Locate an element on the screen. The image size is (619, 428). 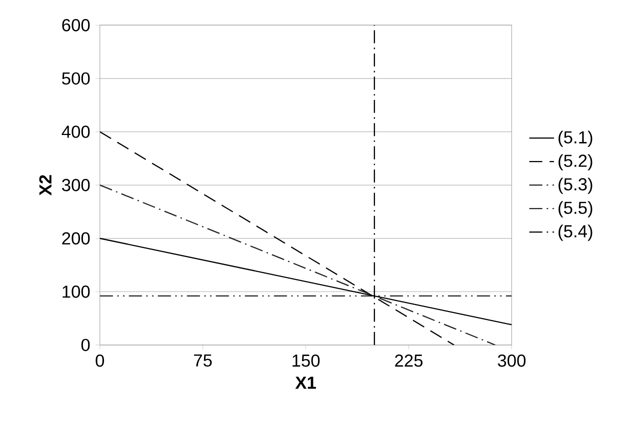
x-tick-label: 150 is located at coordinates (306, 360).